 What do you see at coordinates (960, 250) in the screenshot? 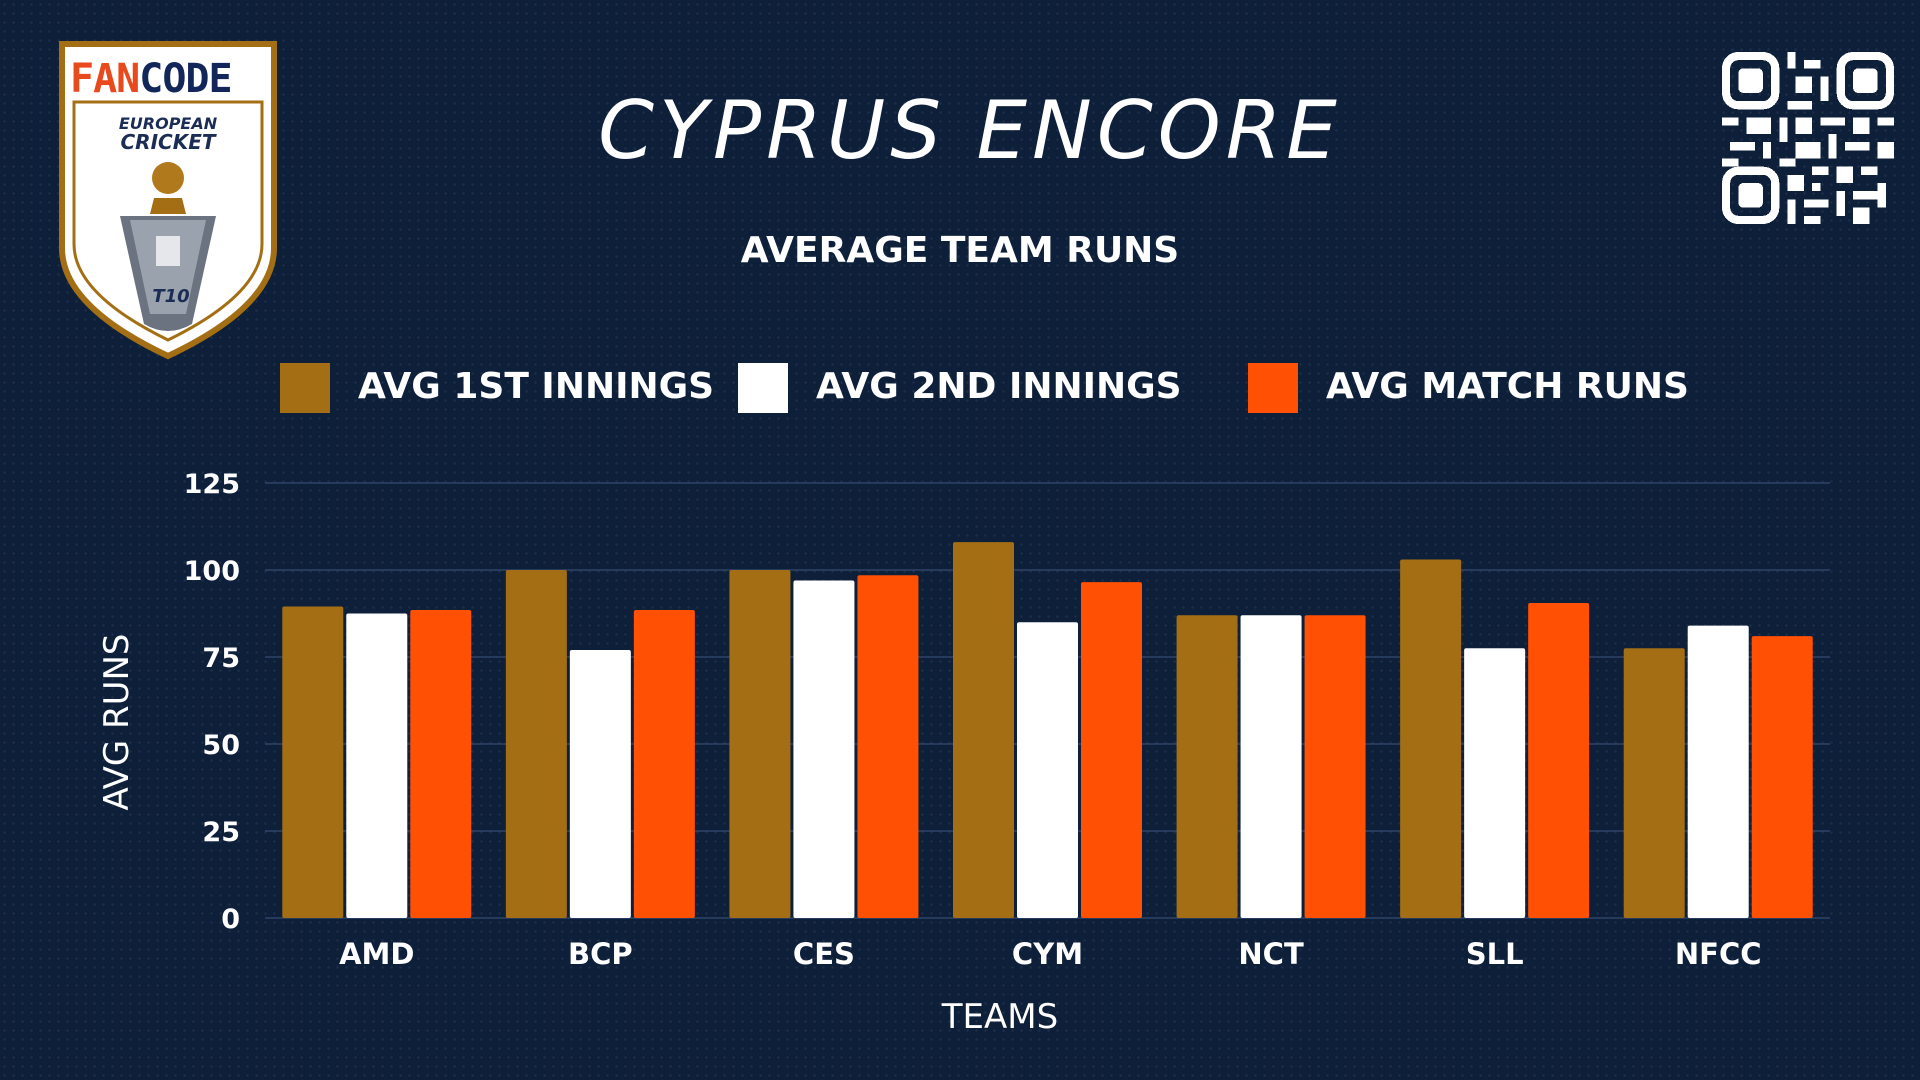
I see `chart-subtitle: AVERAGE TEAM RUNS` at bounding box center [960, 250].